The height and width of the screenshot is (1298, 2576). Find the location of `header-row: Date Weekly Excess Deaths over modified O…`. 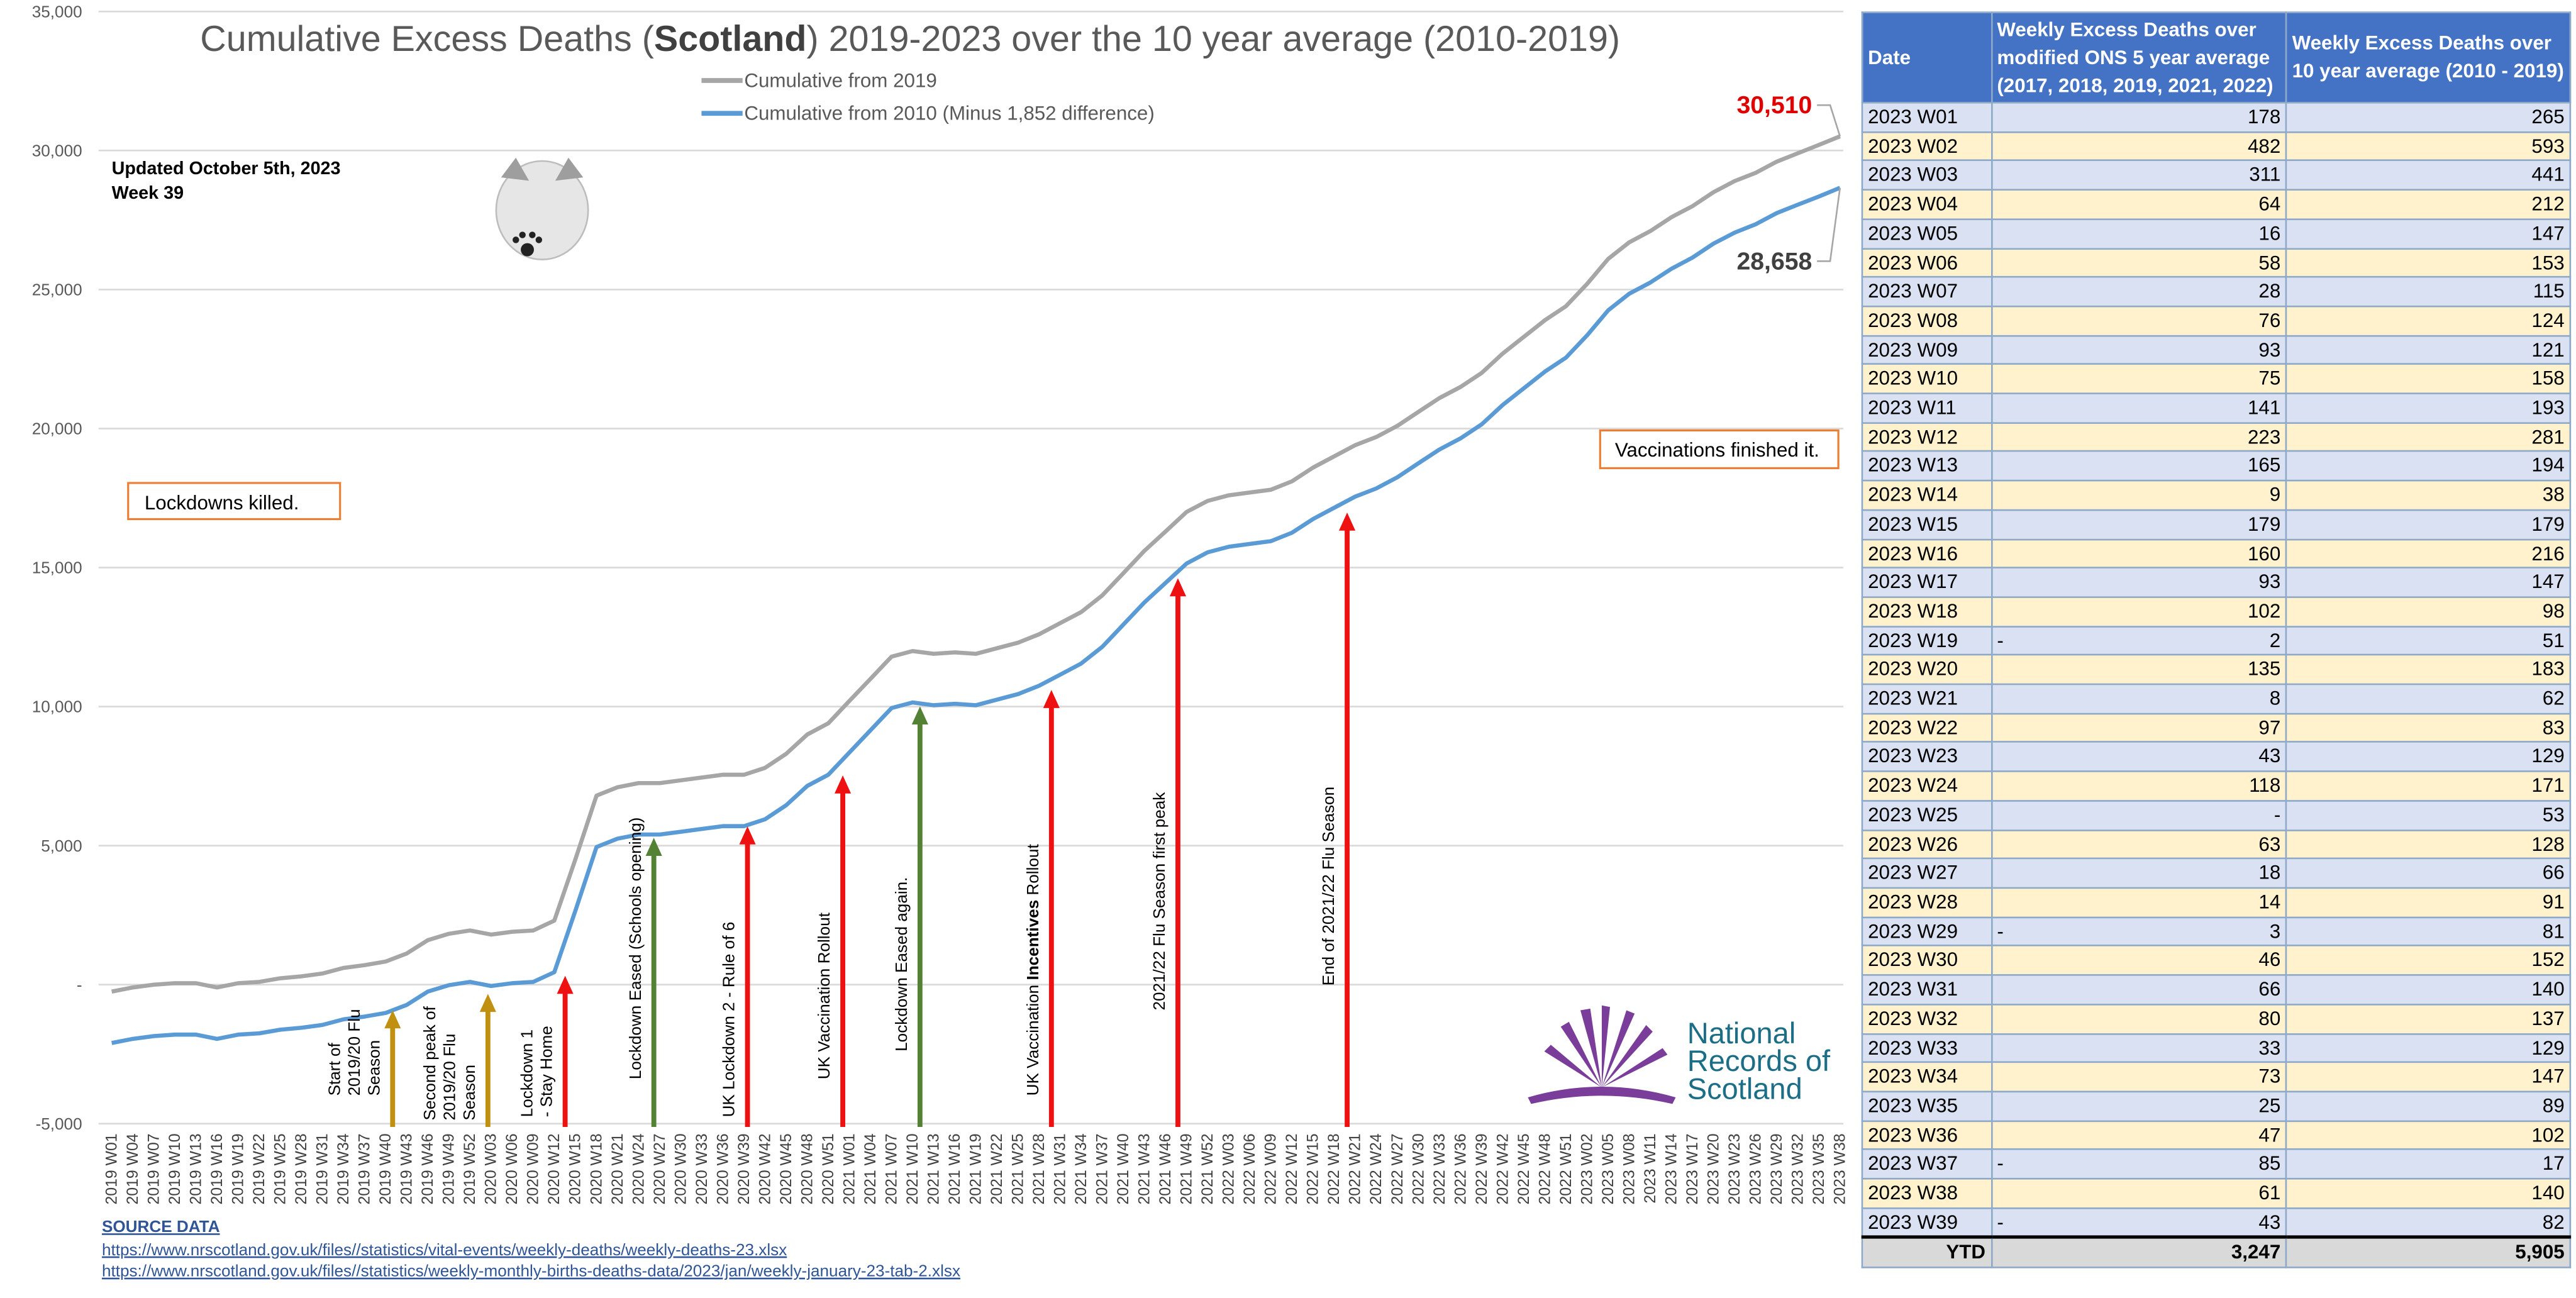

header-row: Date Weekly Excess Deaths over modified O… is located at coordinates (2216, 57).